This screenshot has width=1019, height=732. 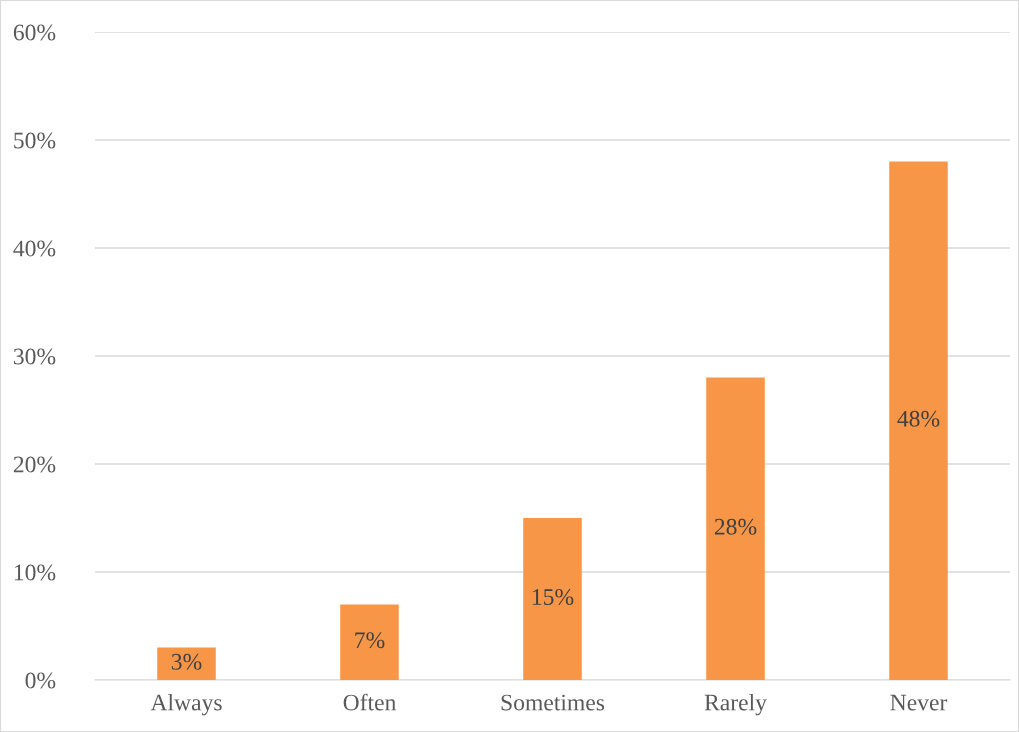 I want to click on x-tick-label: Sometimes, so click(x=553, y=702).